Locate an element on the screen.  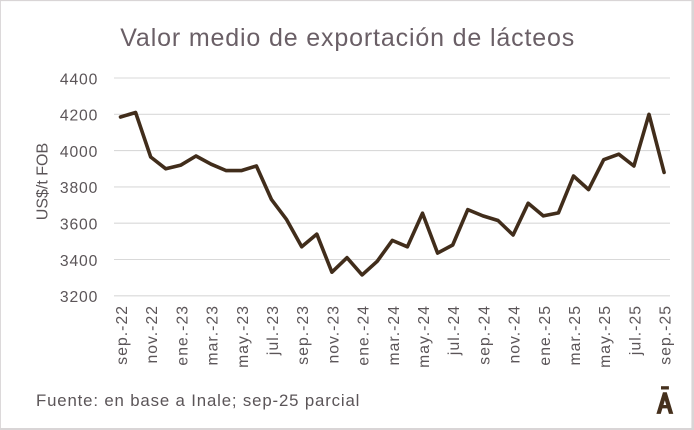
svg-text: mar.-25 is located at coordinates (575, 335).